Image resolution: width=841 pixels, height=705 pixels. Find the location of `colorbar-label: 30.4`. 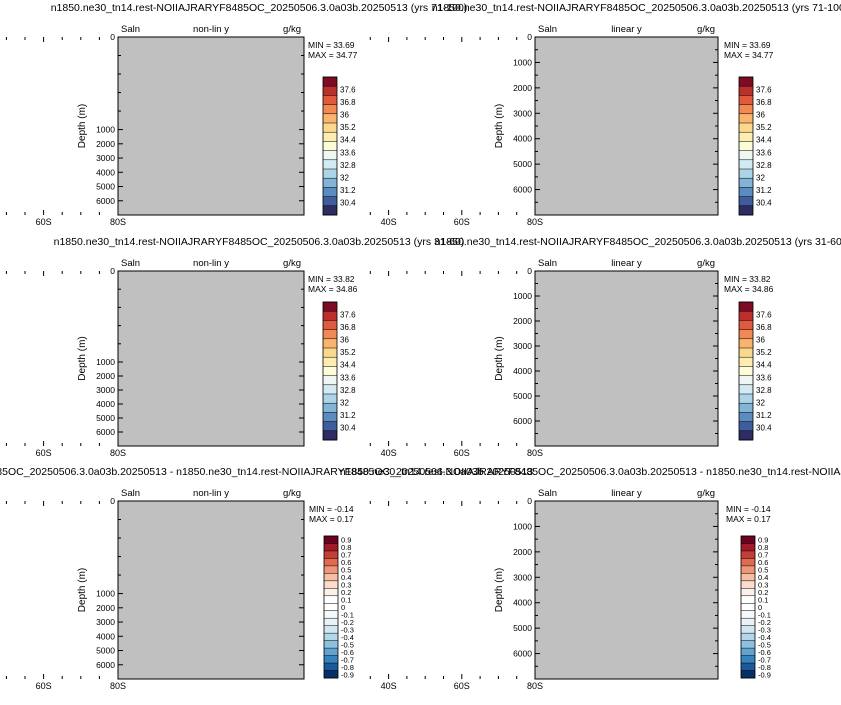

colorbar-label: 30.4 is located at coordinates (764, 202).